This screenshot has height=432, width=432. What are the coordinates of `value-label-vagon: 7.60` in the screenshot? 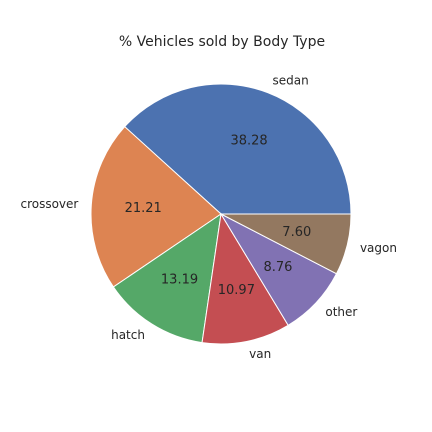 It's located at (296, 232).